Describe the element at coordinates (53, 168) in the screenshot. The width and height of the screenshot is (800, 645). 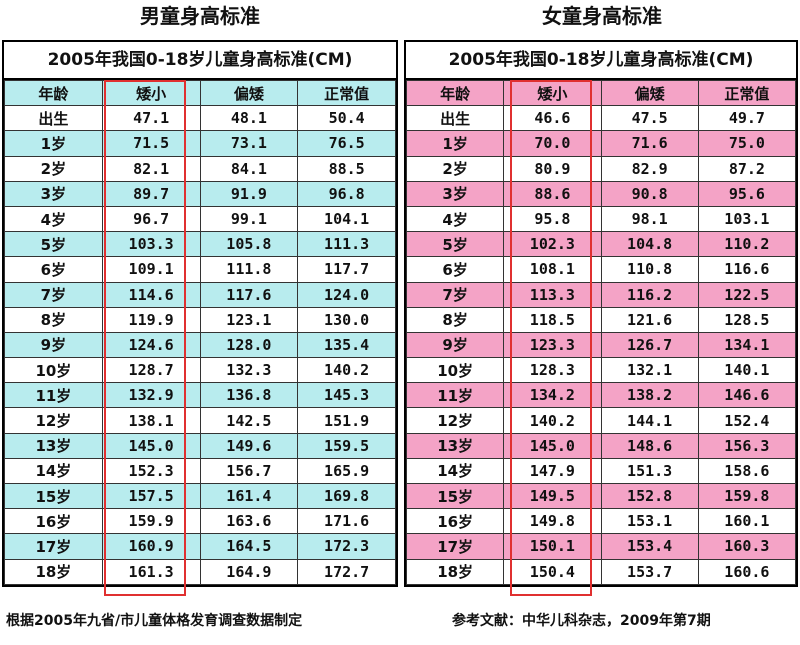
I see `age-cell: 2岁` at that location.